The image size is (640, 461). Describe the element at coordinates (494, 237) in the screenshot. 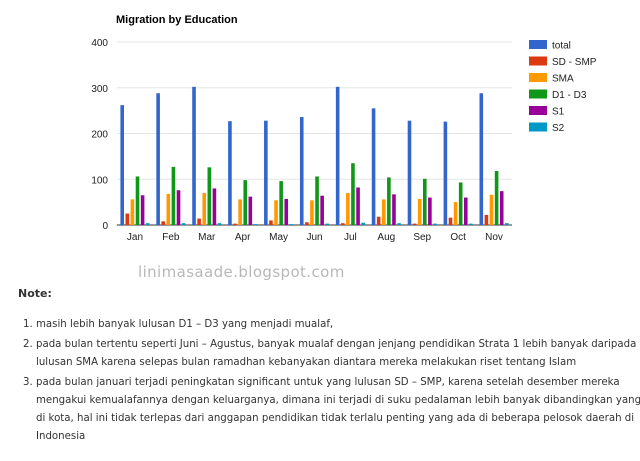

I see `x-tick-label: Nov` at that location.